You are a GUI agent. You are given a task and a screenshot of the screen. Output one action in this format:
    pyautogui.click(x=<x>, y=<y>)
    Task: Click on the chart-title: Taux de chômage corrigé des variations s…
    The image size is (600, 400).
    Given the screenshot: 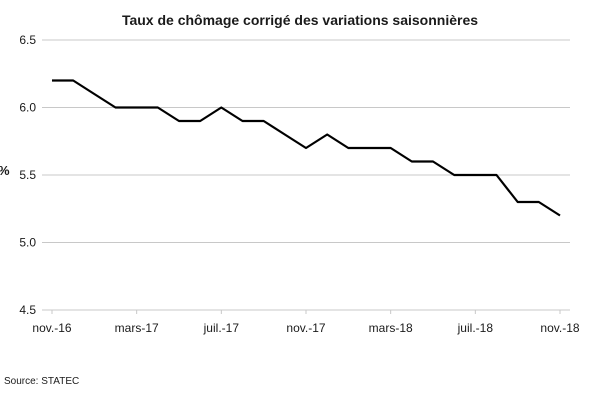 What is the action you would take?
    pyautogui.click(x=300, y=20)
    